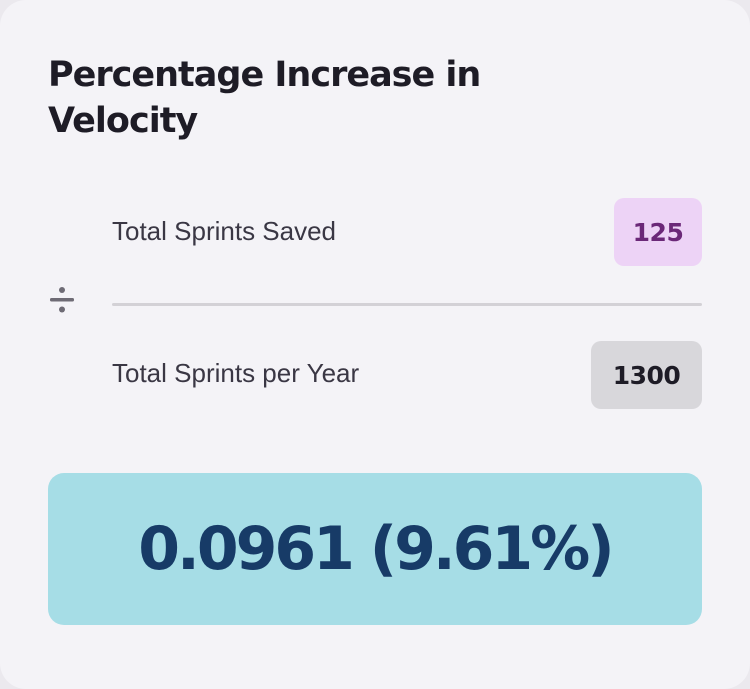  I want to click on denominator-label: Total Sprints per Year, so click(236, 373).